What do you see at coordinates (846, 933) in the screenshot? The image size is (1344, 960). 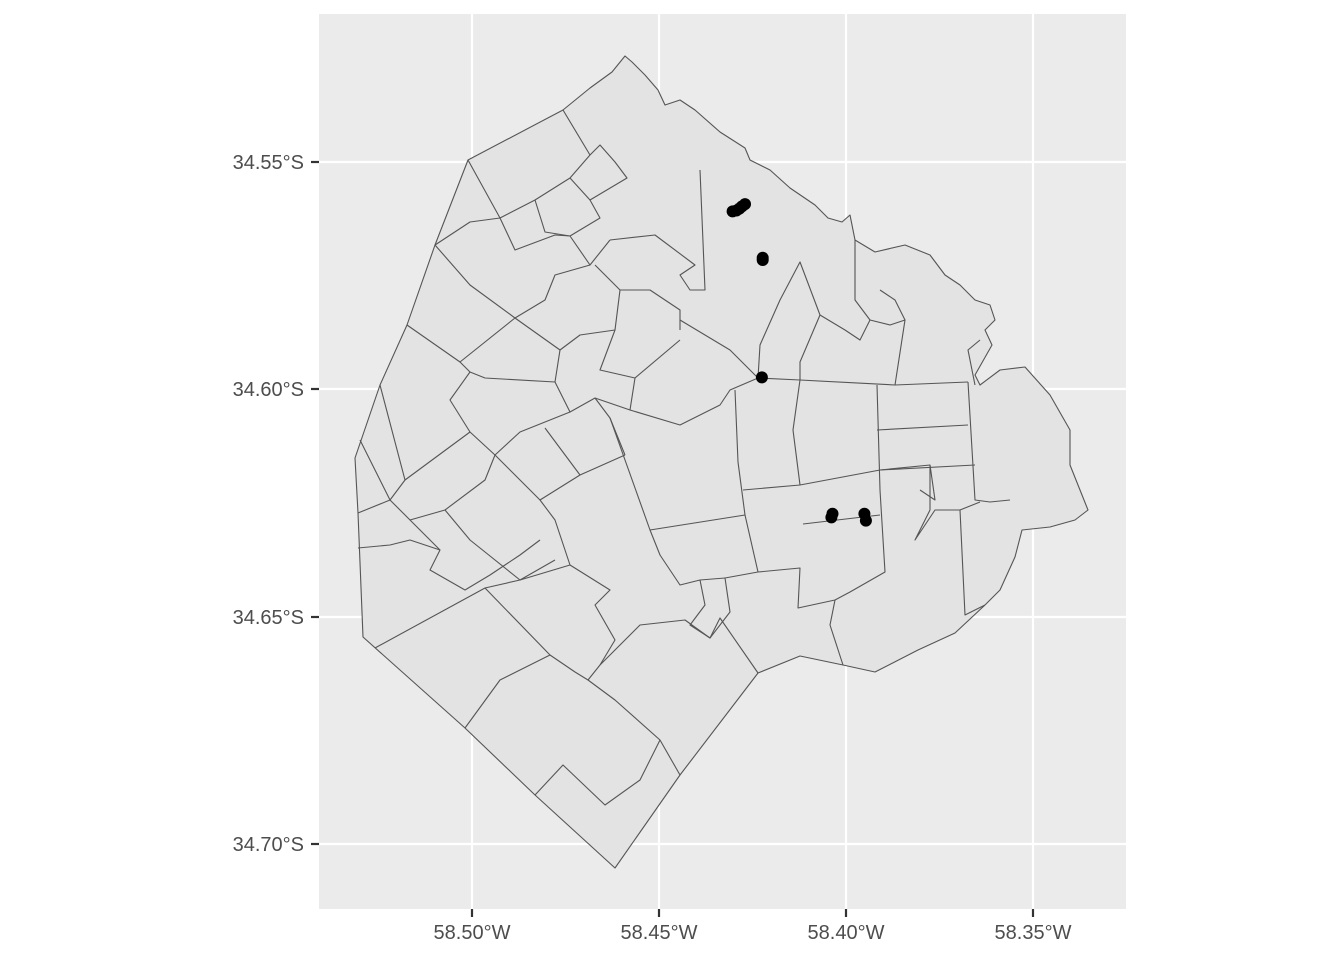 I see `x-tick-label: 58.40°W` at bounding box center [846, 933].